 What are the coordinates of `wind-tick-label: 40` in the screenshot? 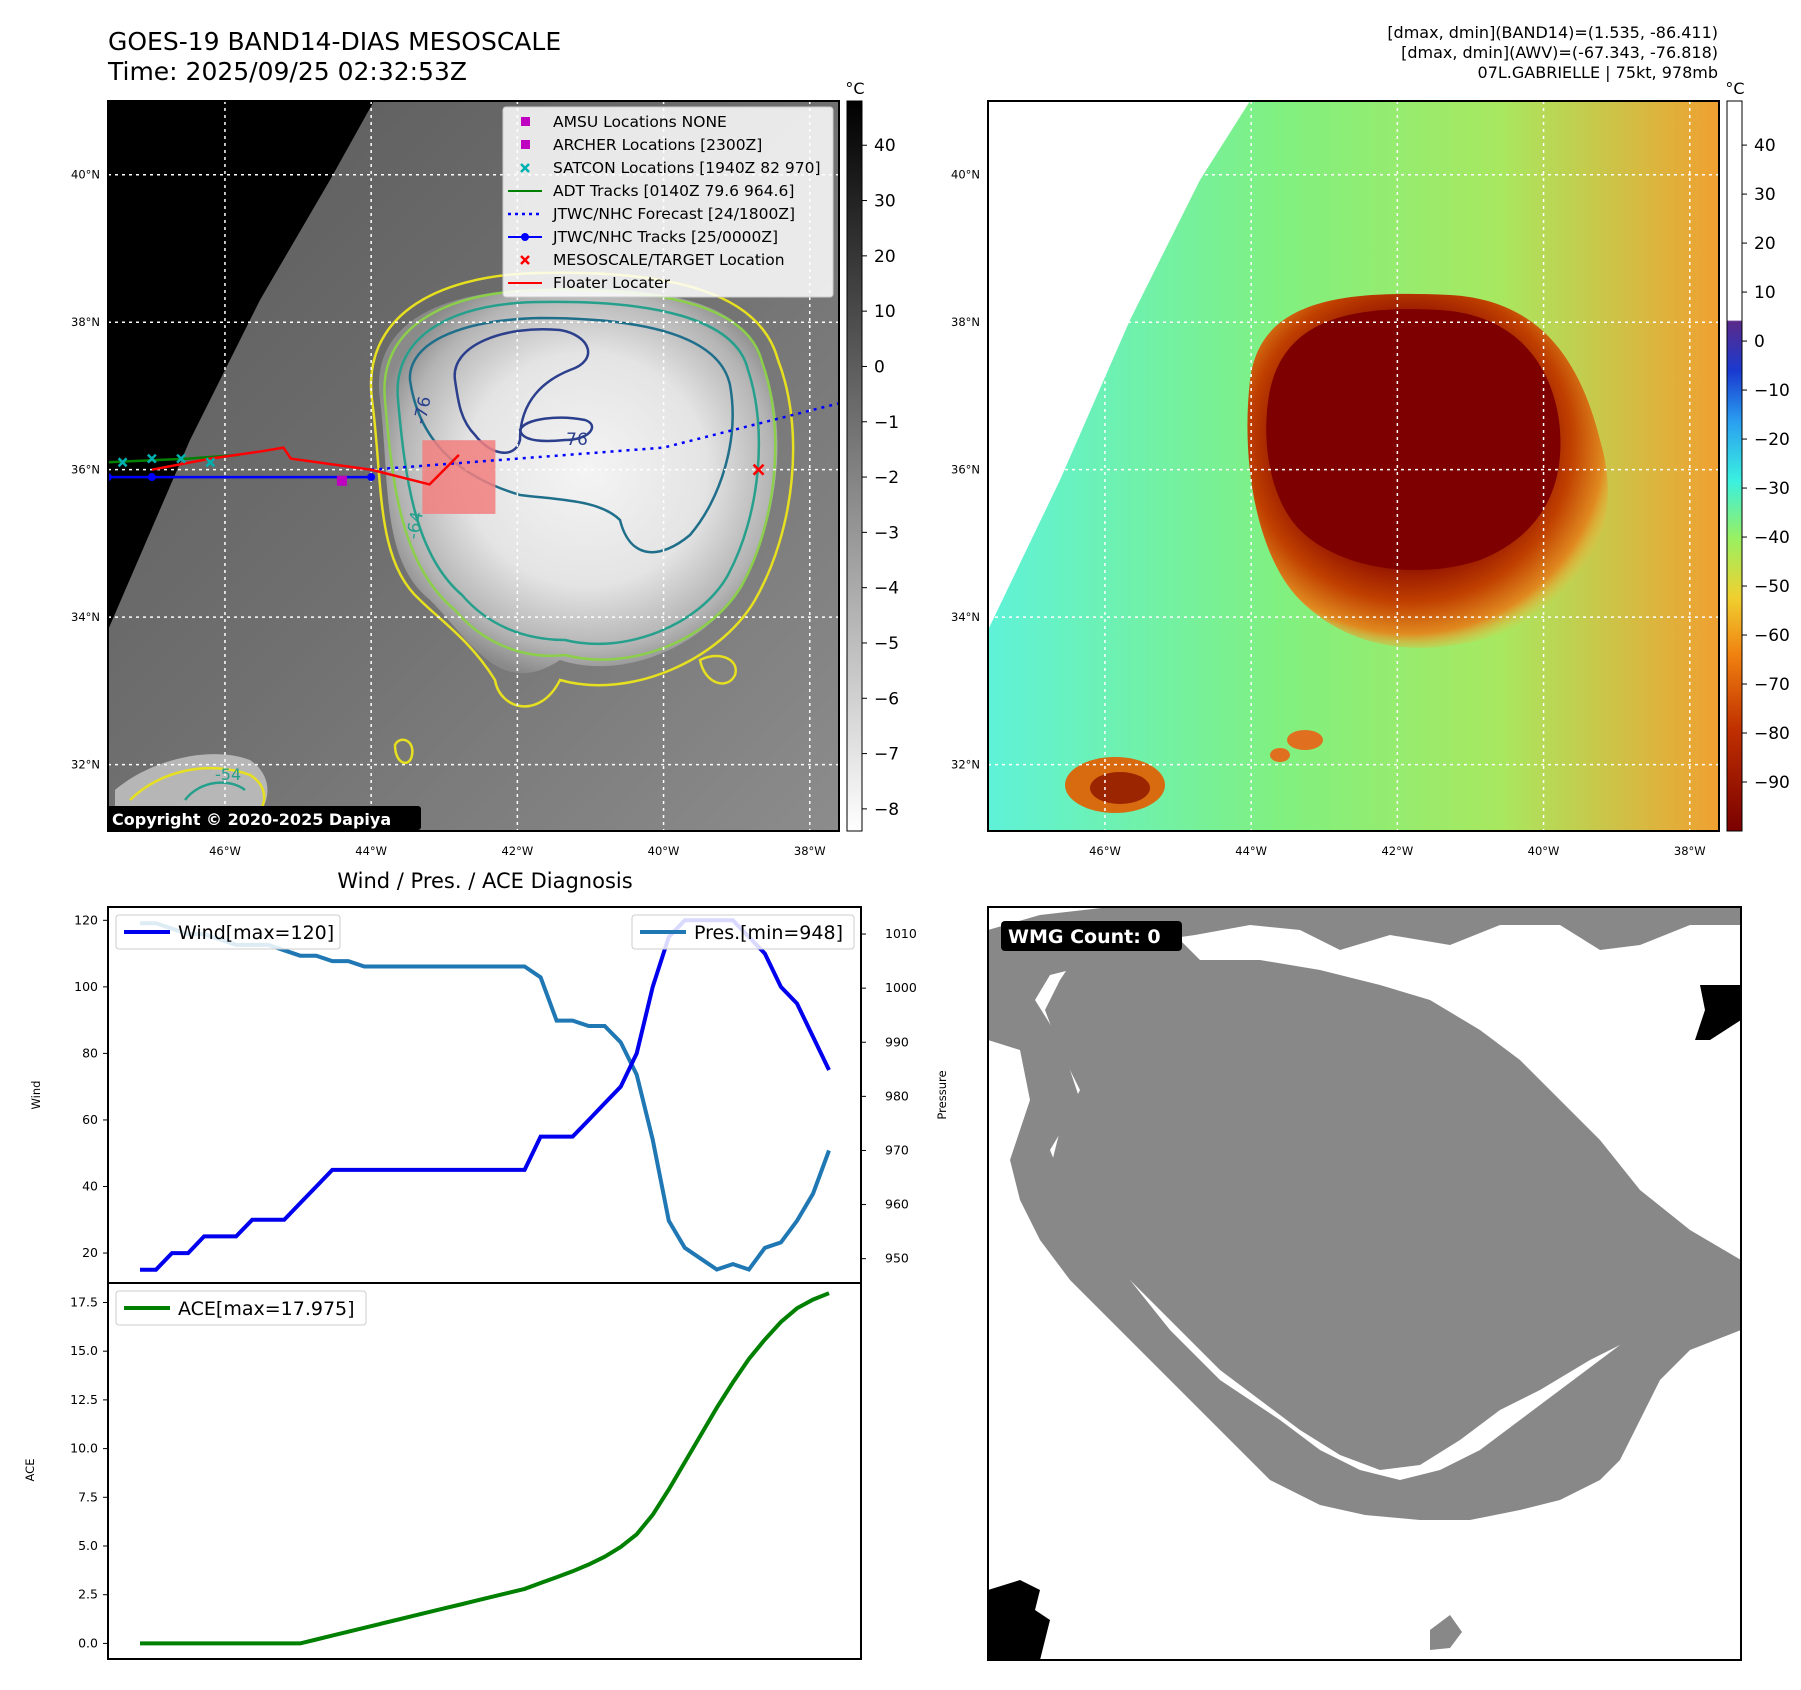 It's located at (90, 1186).